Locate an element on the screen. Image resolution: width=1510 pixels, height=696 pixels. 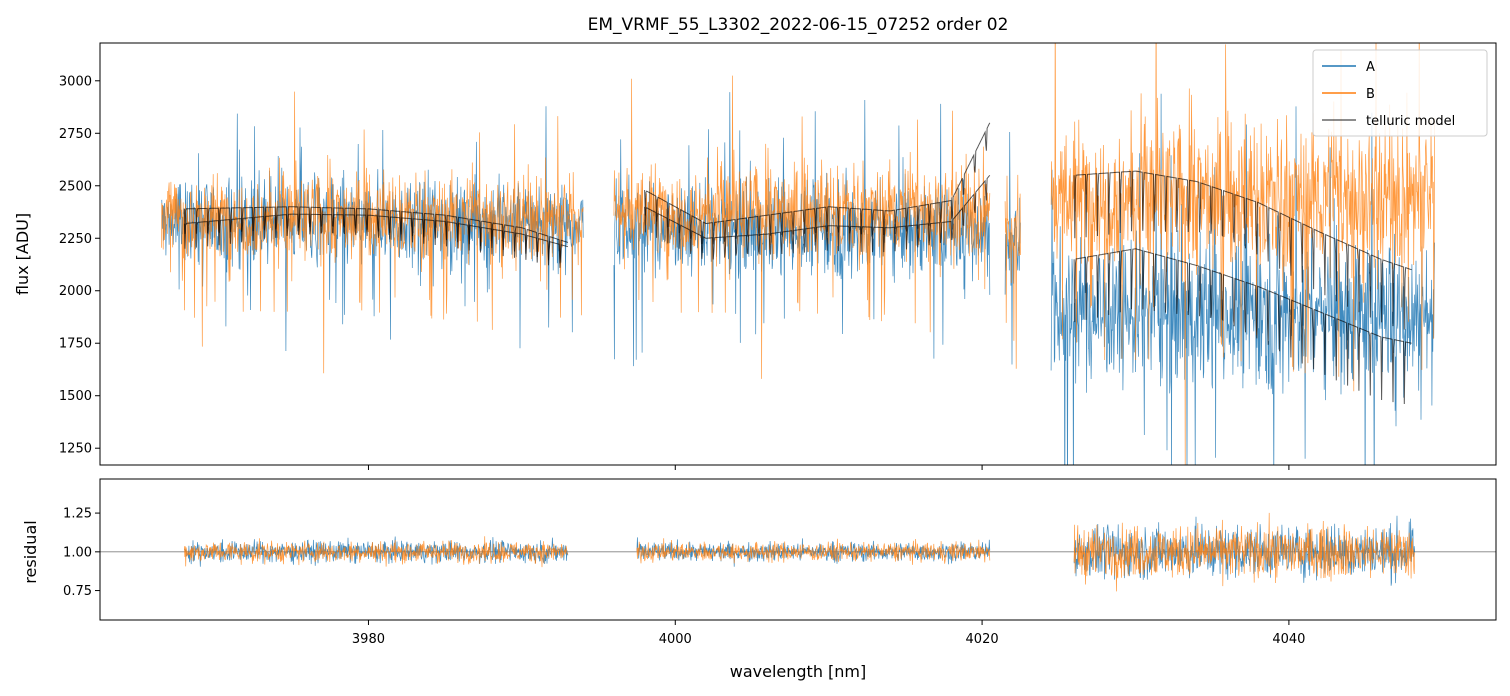
flux-y-tick-label: 2500 is located at coordinates (75, 186).